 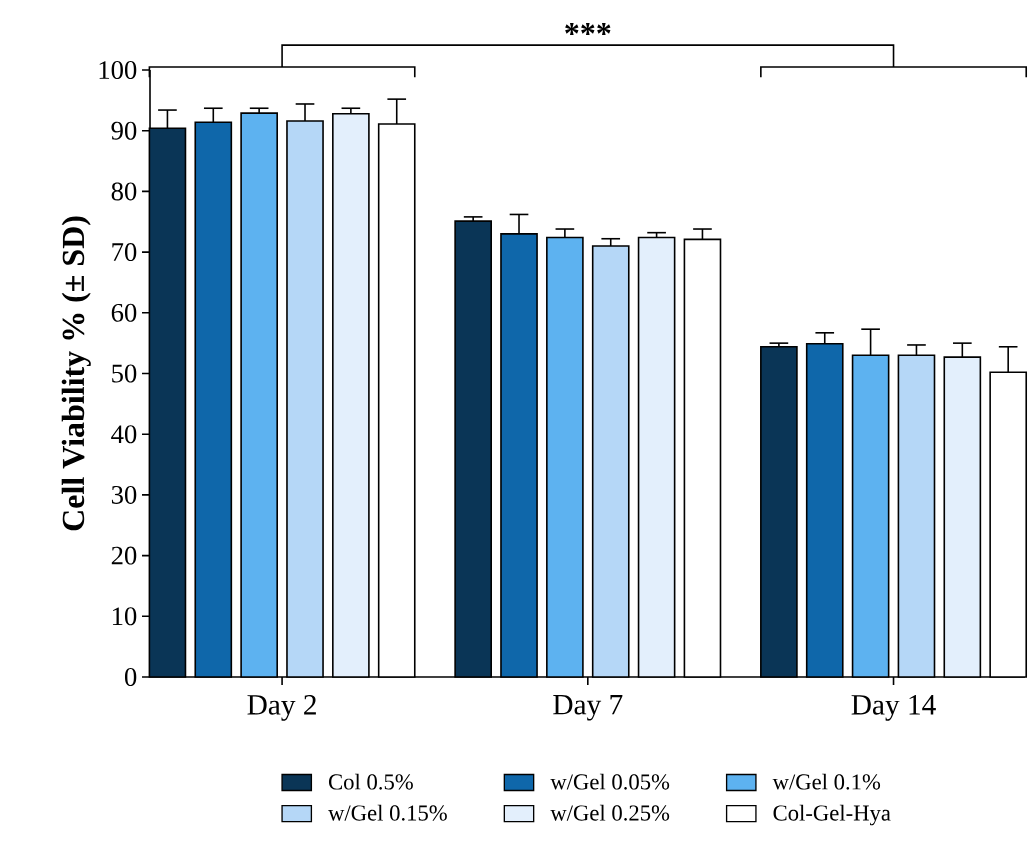 I want to click on y-tick-label: 70, so click(x=124, y=252).